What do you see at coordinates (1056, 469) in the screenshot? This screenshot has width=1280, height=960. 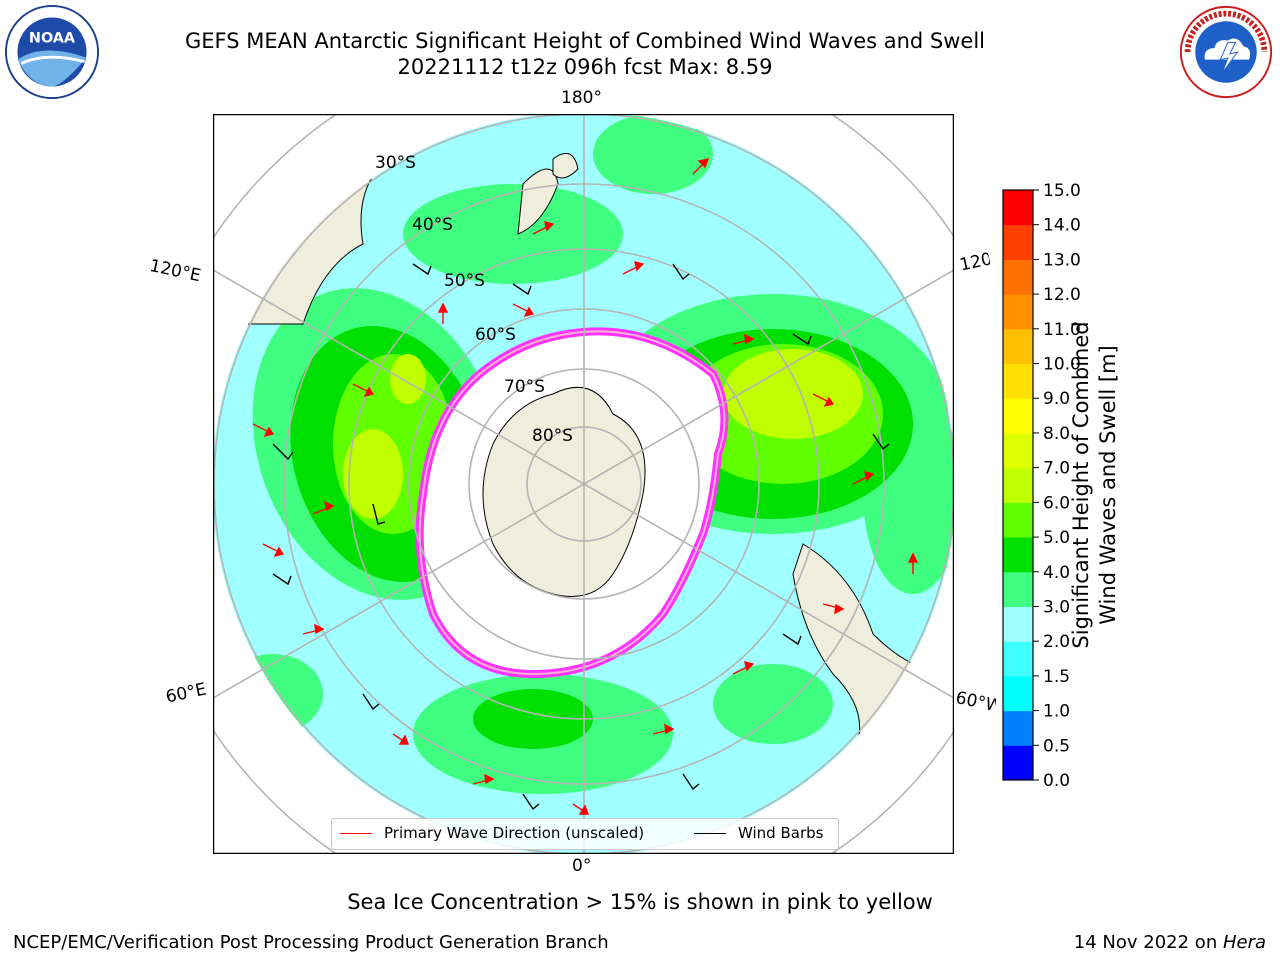 I see `colorbar-tick-label: 7.0` at bounding box center [1056, 469].